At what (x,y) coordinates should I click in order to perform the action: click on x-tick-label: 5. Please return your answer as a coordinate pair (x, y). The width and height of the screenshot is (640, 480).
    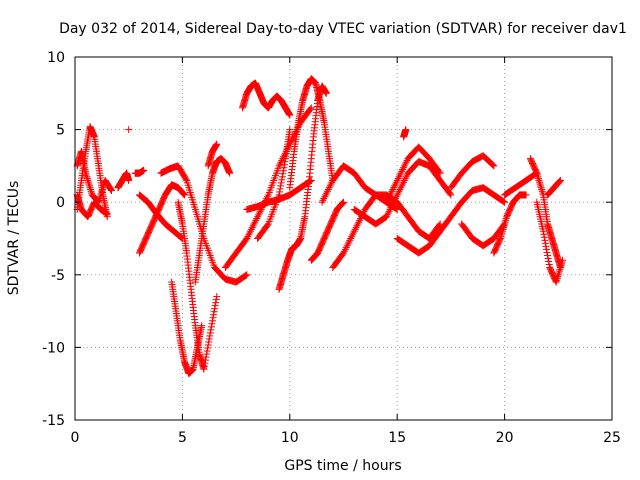
    Looking at the image, I should click on (182, 438).